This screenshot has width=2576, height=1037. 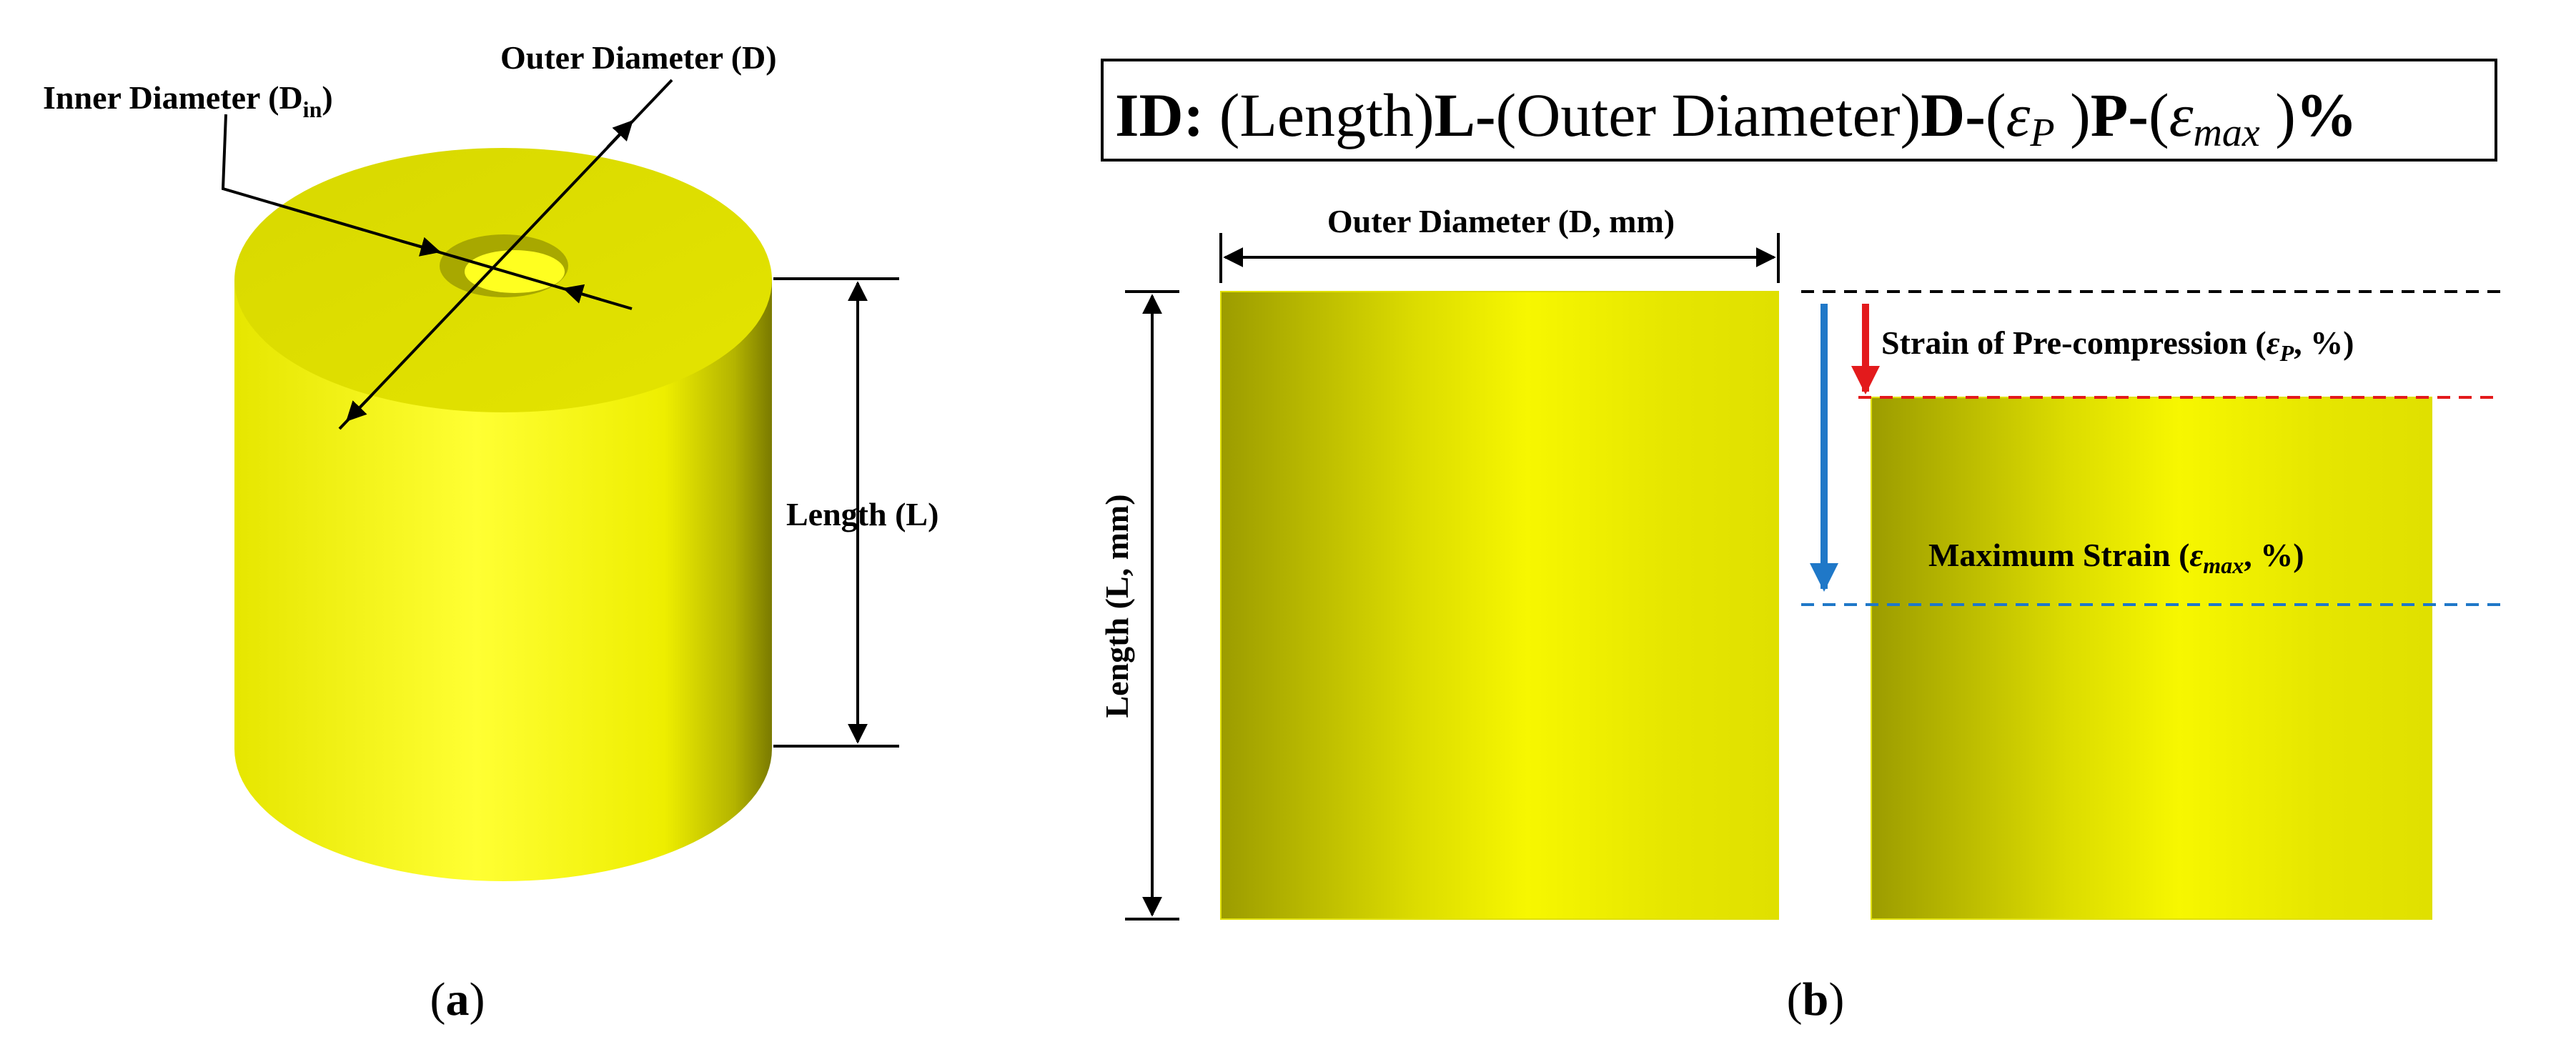 What do you see at coordinates (1117, 606) in the screenshot?
I see `length-label-b: Length (L, mm)` at bounding box center [1117, 606].